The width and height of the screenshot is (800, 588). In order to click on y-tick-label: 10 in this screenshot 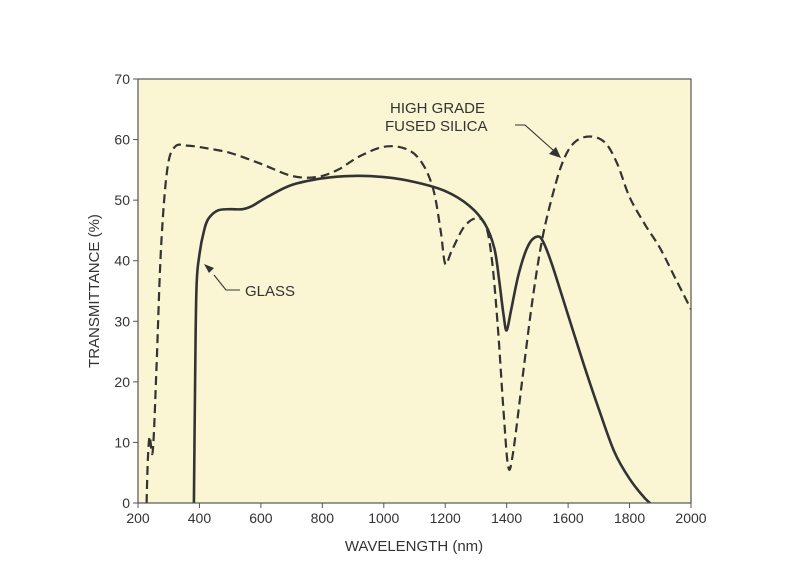, I will do `click(122, 442)`.